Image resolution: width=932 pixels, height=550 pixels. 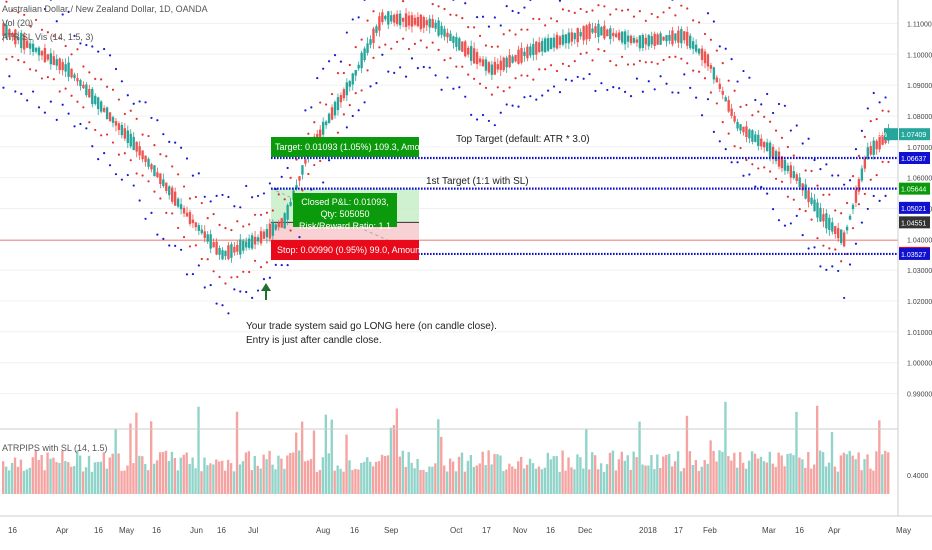 I want to click on change-badge, so click(x=891, y=134).